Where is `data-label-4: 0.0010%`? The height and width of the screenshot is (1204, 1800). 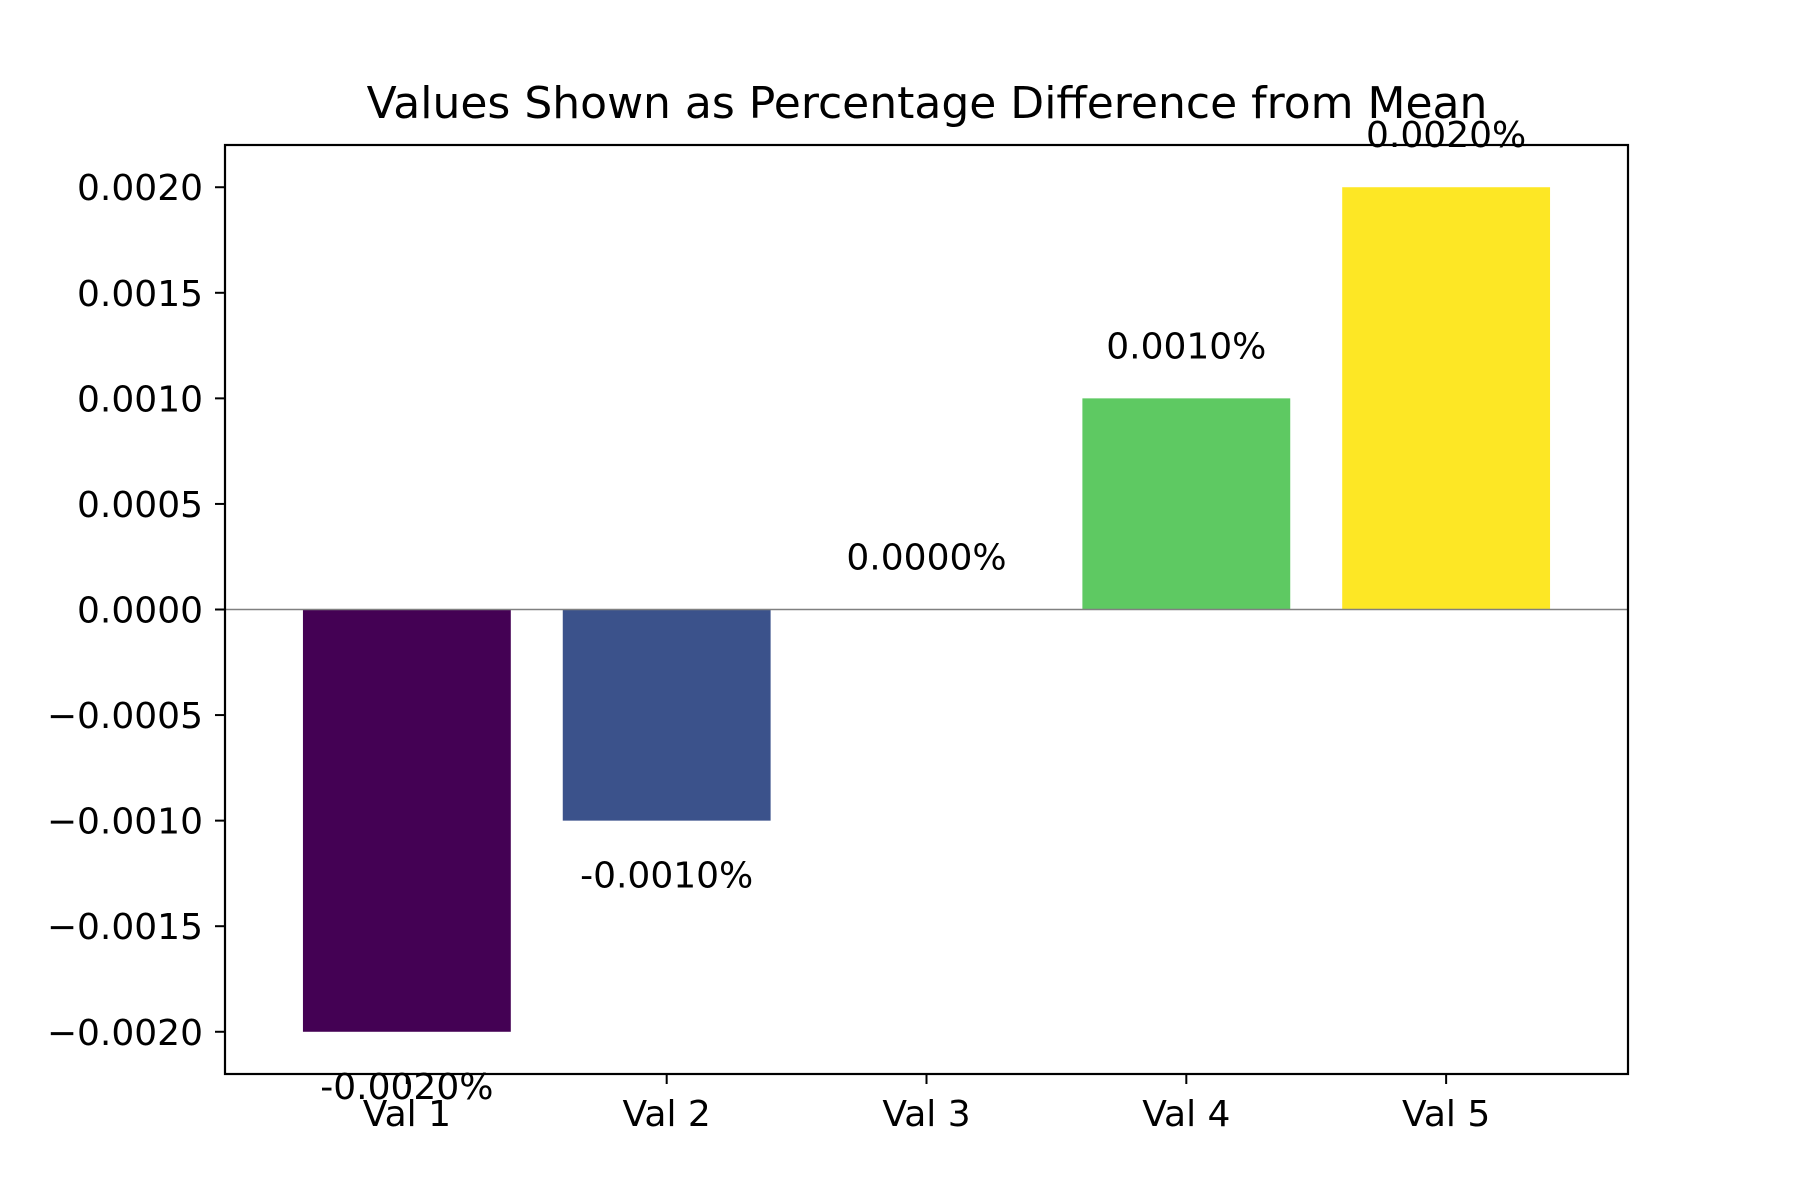
data-label-4: 0.0010% is located at coordinates (1186, 346).